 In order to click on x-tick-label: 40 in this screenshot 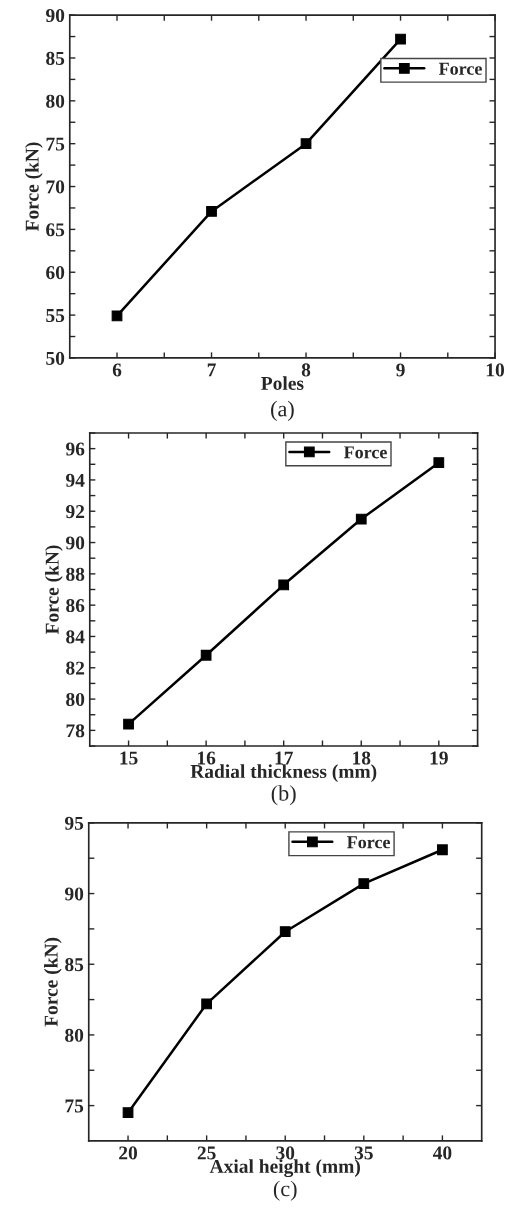, I will do `click(442, 1153)`.